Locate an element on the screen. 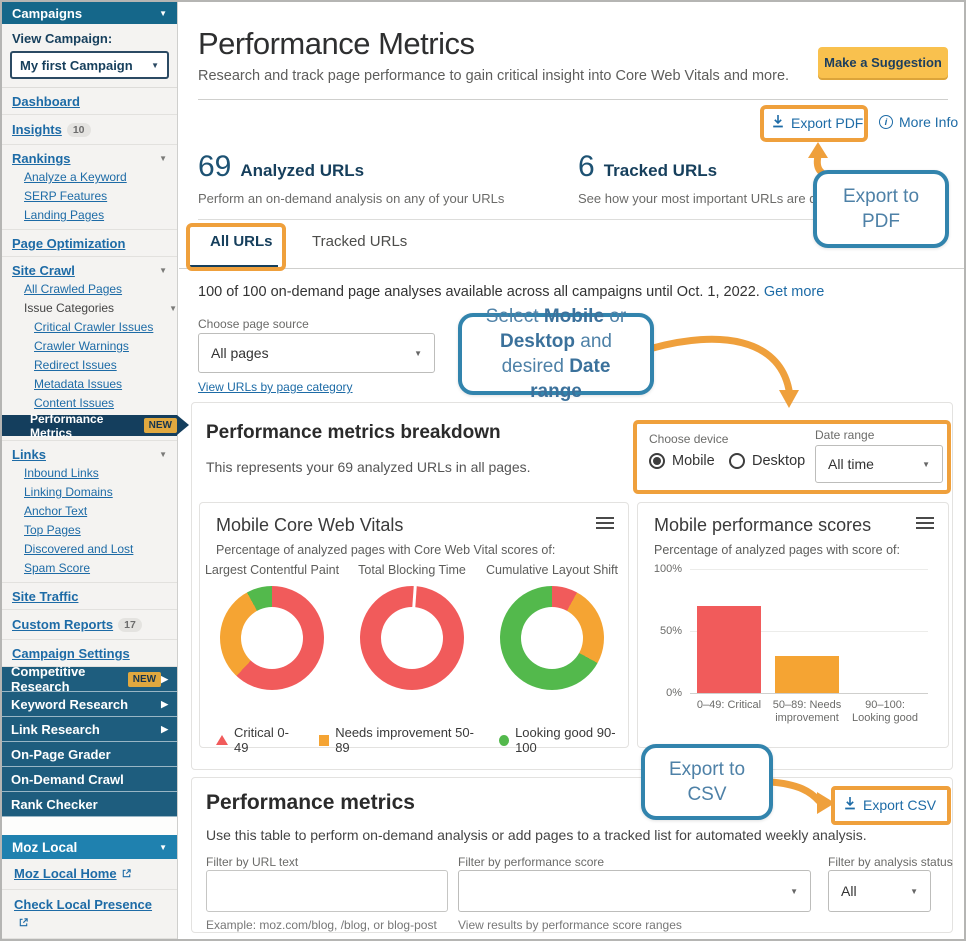  discovered-and-lost-link: Discovered and Lost is located at coordinates (79, 549).